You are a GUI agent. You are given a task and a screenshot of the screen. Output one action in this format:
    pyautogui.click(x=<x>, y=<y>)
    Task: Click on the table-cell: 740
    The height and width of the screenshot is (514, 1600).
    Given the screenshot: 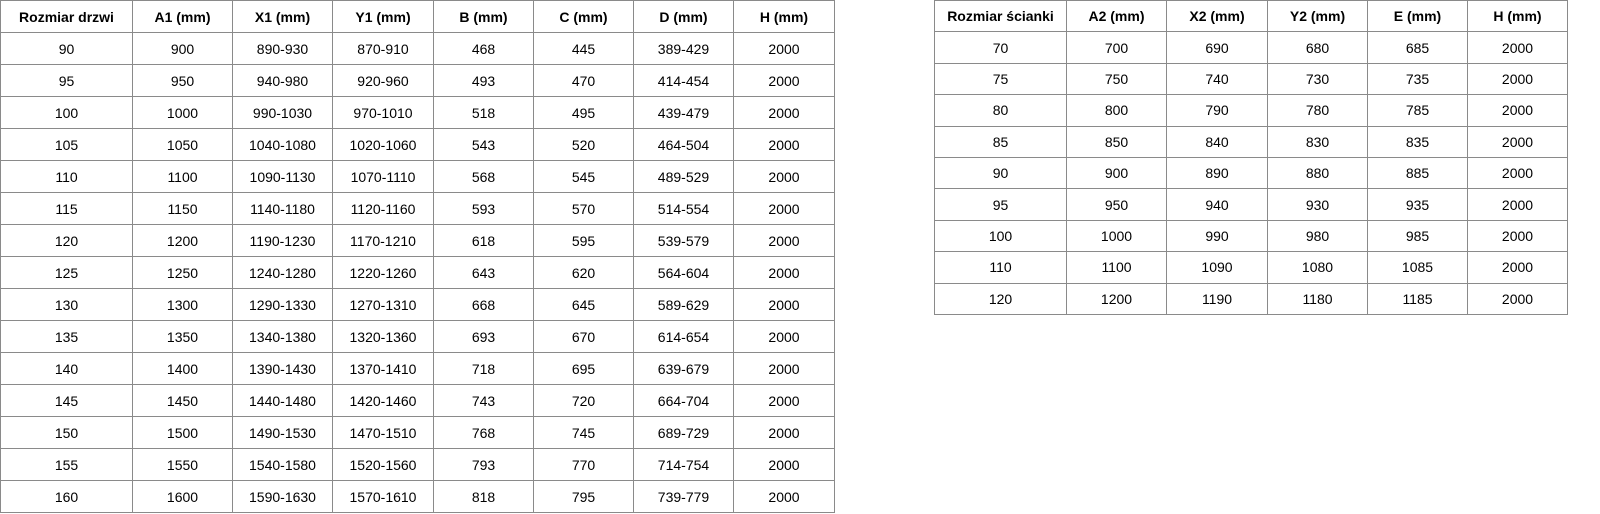 What is the action you would take?
    pyautogui.click(x=1217, y=79)
    